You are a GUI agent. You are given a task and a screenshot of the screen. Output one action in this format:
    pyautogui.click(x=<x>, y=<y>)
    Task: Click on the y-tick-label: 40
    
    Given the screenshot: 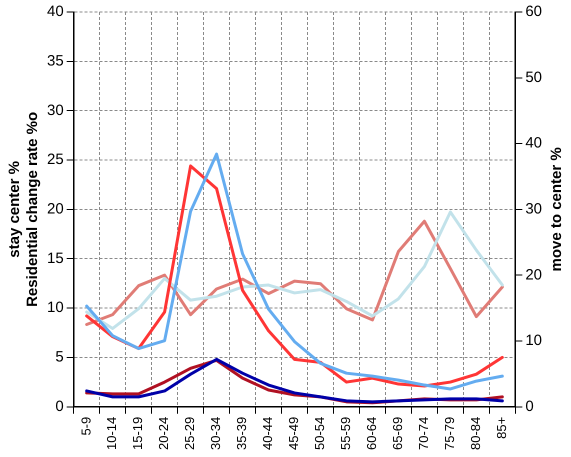 What is the action you would take?
    pyautogui.click(x=55, y=11)
    